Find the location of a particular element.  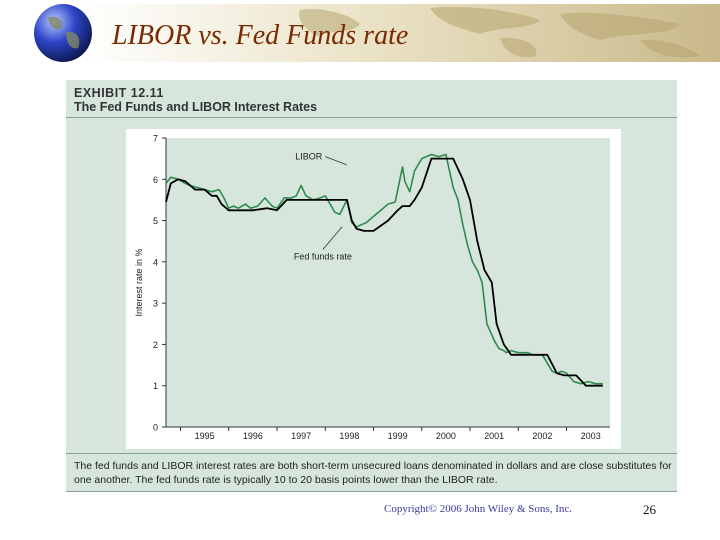

y-tick-label: 3 is located at coordinates (155, 304).